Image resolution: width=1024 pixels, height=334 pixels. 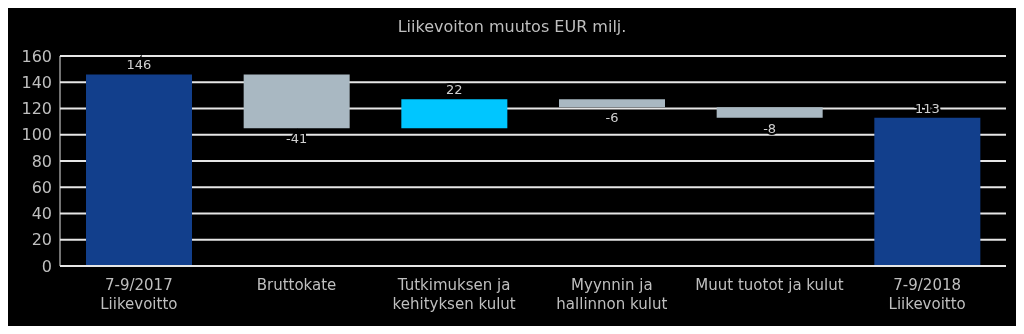 What do you see at coordinates (36, 82) in the screenshot?
I see `y-tick-label: 140` at bounding box center [36, 82].